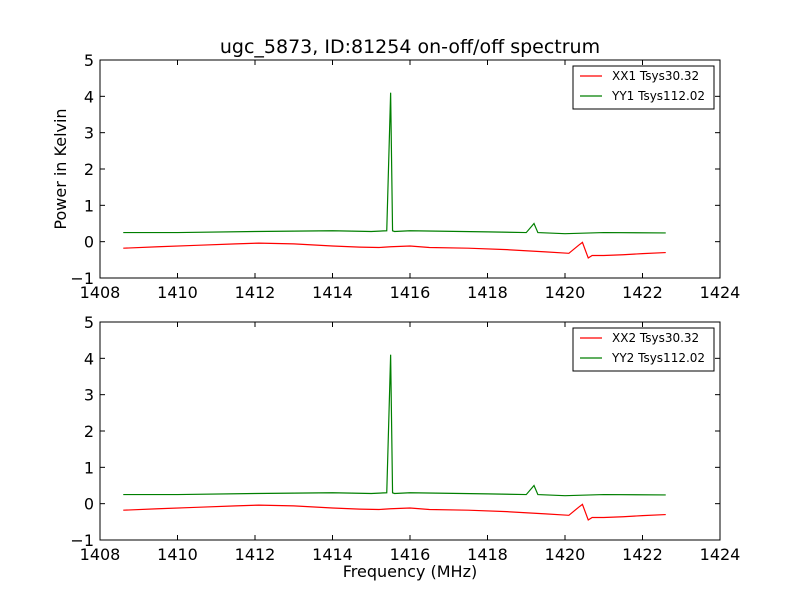  What do you see at coordinates (658, 358) in the screenshot?
I see `bottom-legend-yy2-label: YY2 Tsys112.02` at bounding box center [658, 358].